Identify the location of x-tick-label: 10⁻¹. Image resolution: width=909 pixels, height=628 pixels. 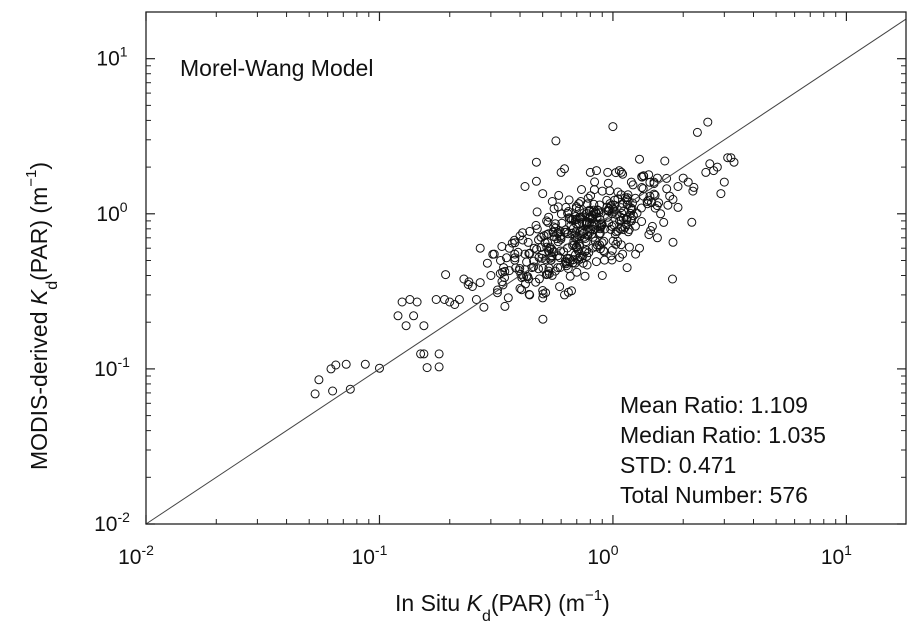
(370, 555).